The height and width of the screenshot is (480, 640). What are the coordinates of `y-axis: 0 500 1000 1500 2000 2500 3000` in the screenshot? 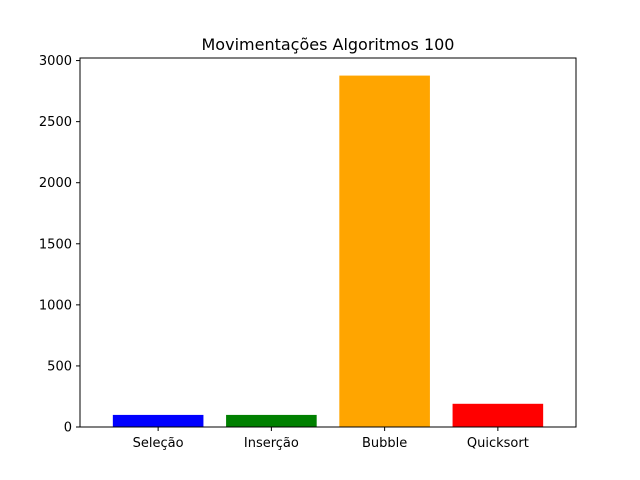 It's located at (59, 245).